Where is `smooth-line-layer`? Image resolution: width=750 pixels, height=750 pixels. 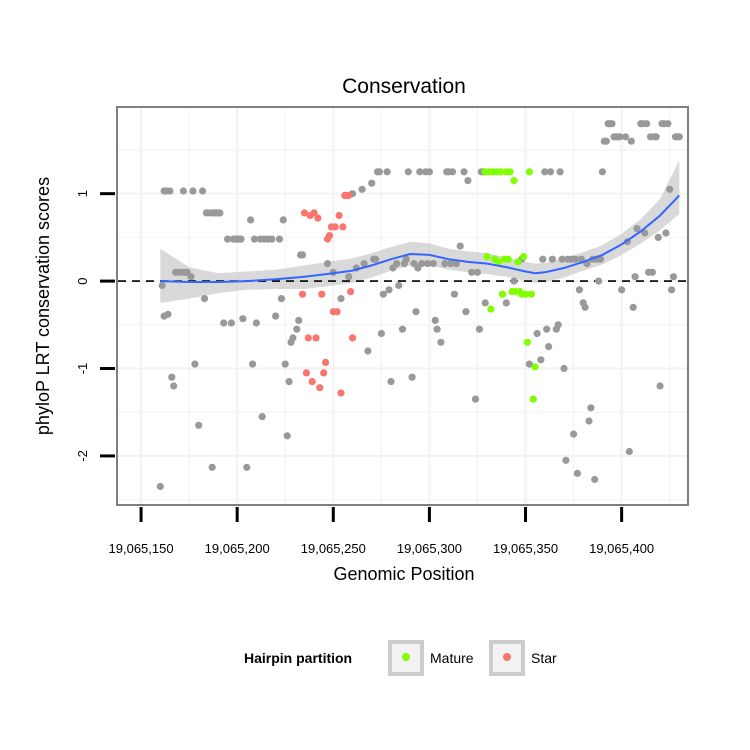
smooth-line-layer is located at coordinates (420, 238).